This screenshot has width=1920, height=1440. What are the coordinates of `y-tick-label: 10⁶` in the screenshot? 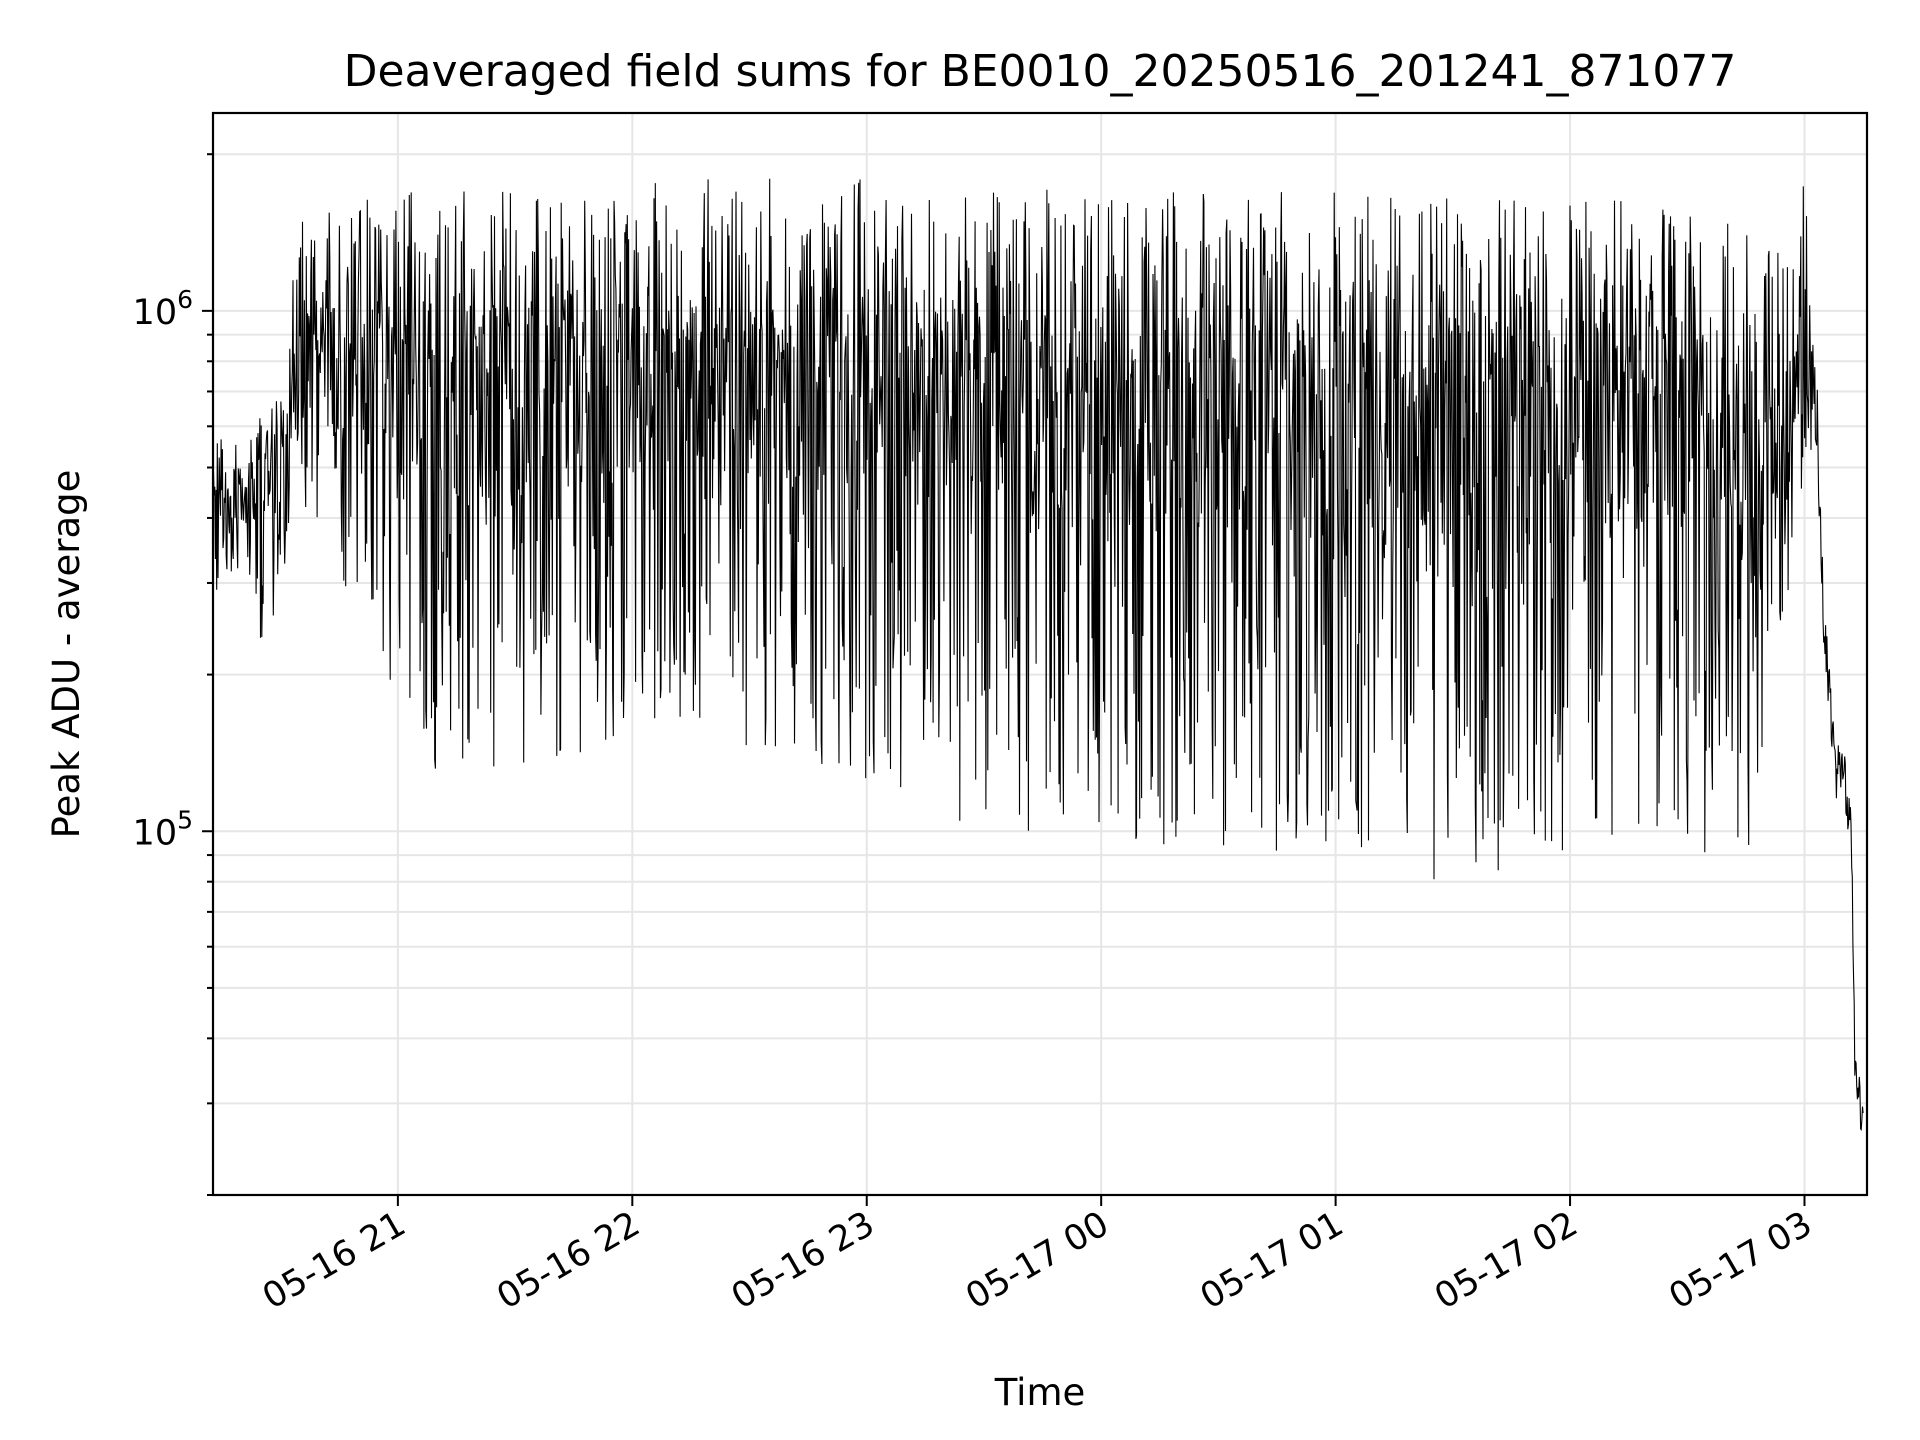 It's located at (163, 309).